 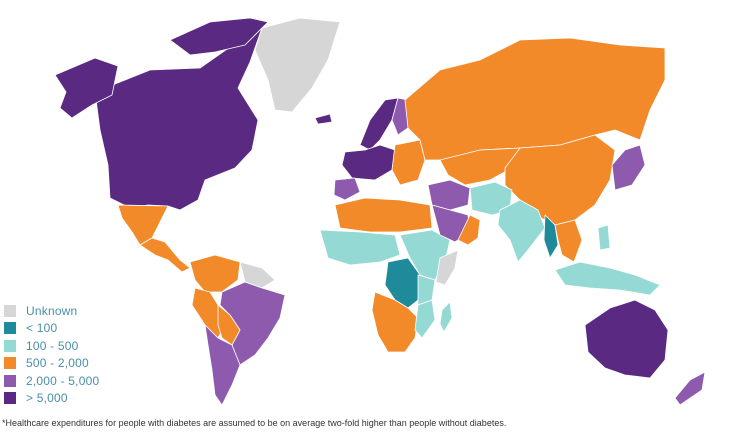 I want to click on legend-label: > 5,000, so click(x=47, y=398).